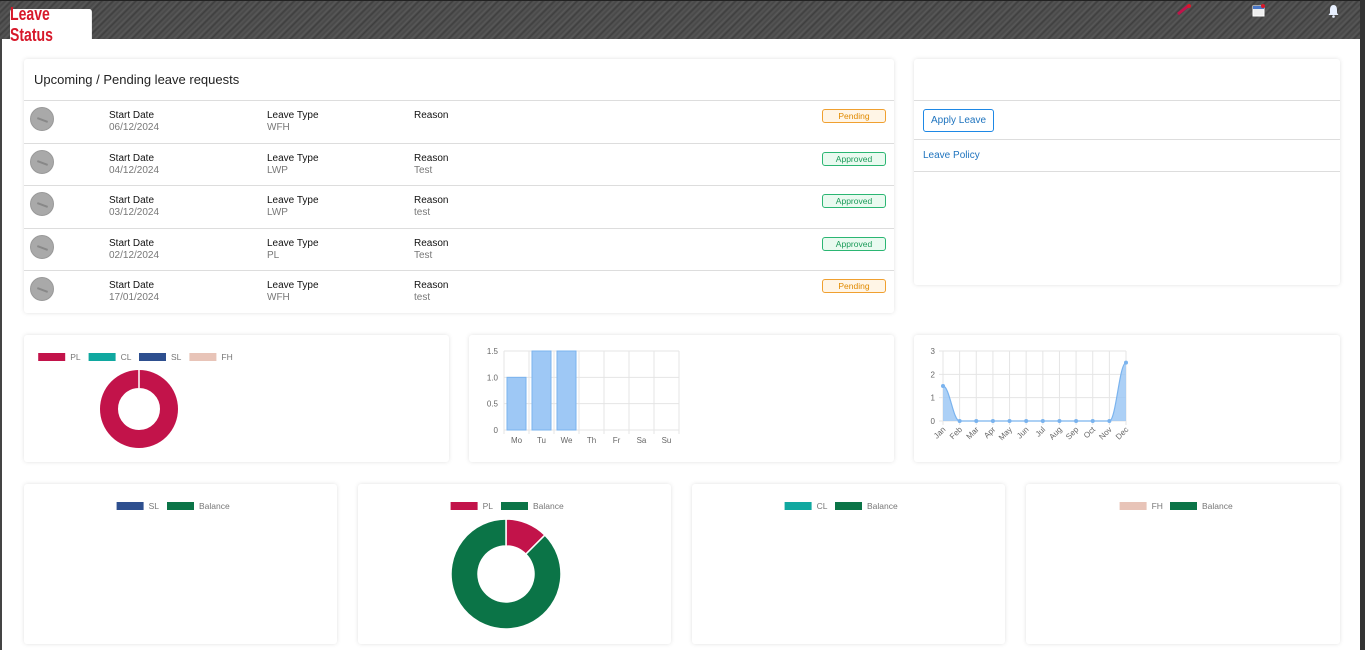 The height and width of the screenshot is (650, 1365). Describe the element at coordinates (848, 564) in the screenshot. I see `cl-balance-card: CL Balance` at that location.